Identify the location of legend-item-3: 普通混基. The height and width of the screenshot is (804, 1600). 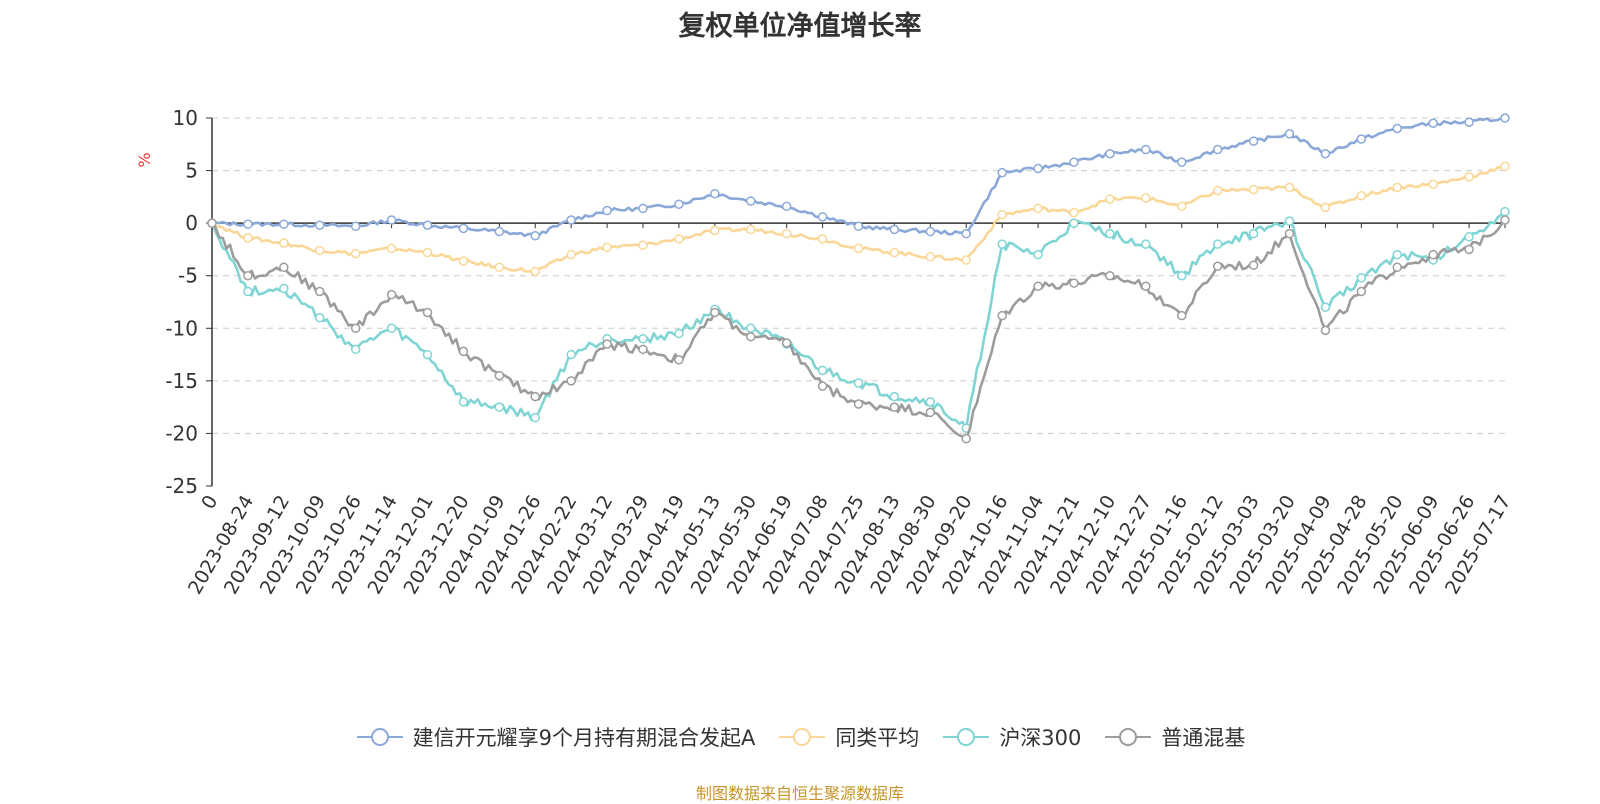
(1174, 737).